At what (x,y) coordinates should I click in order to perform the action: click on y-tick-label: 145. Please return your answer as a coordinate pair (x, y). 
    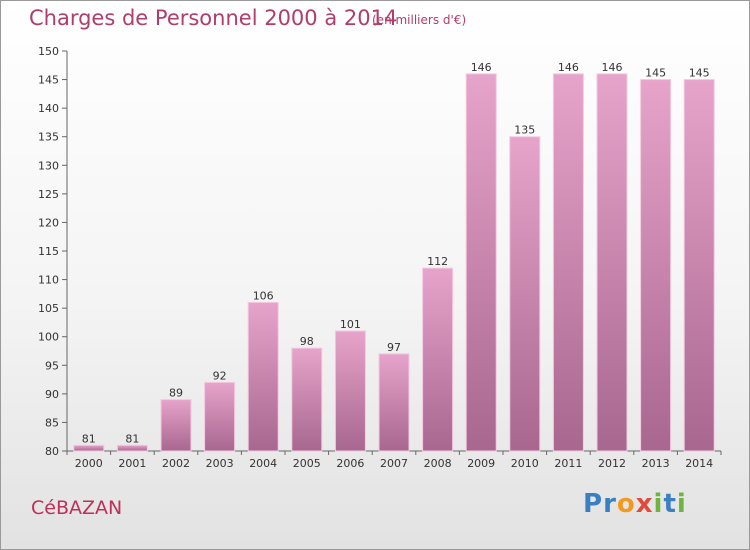
    Looking at the image, I should click on (48, 80).